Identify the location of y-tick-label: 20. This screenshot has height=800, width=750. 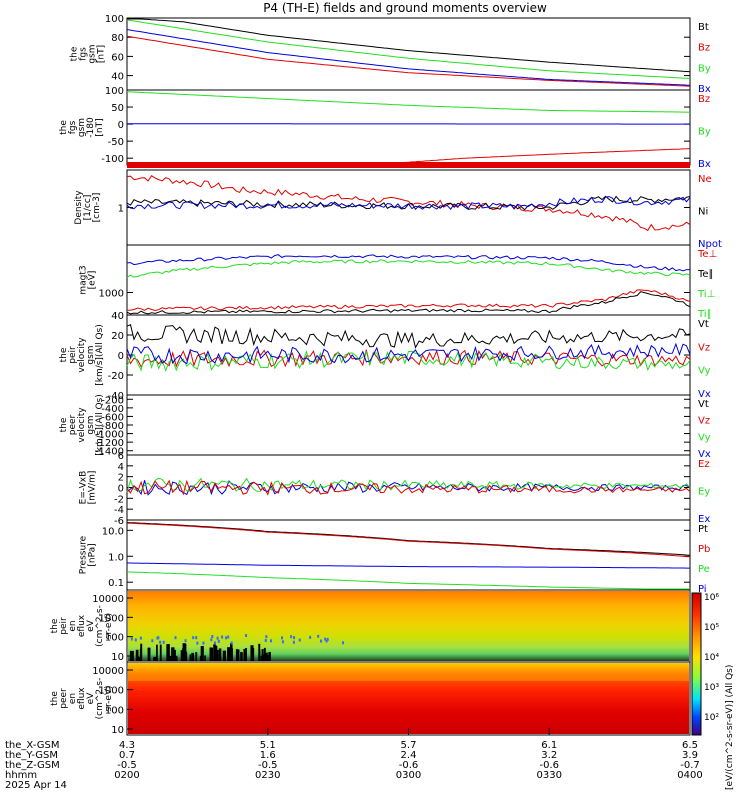
(117, 336).